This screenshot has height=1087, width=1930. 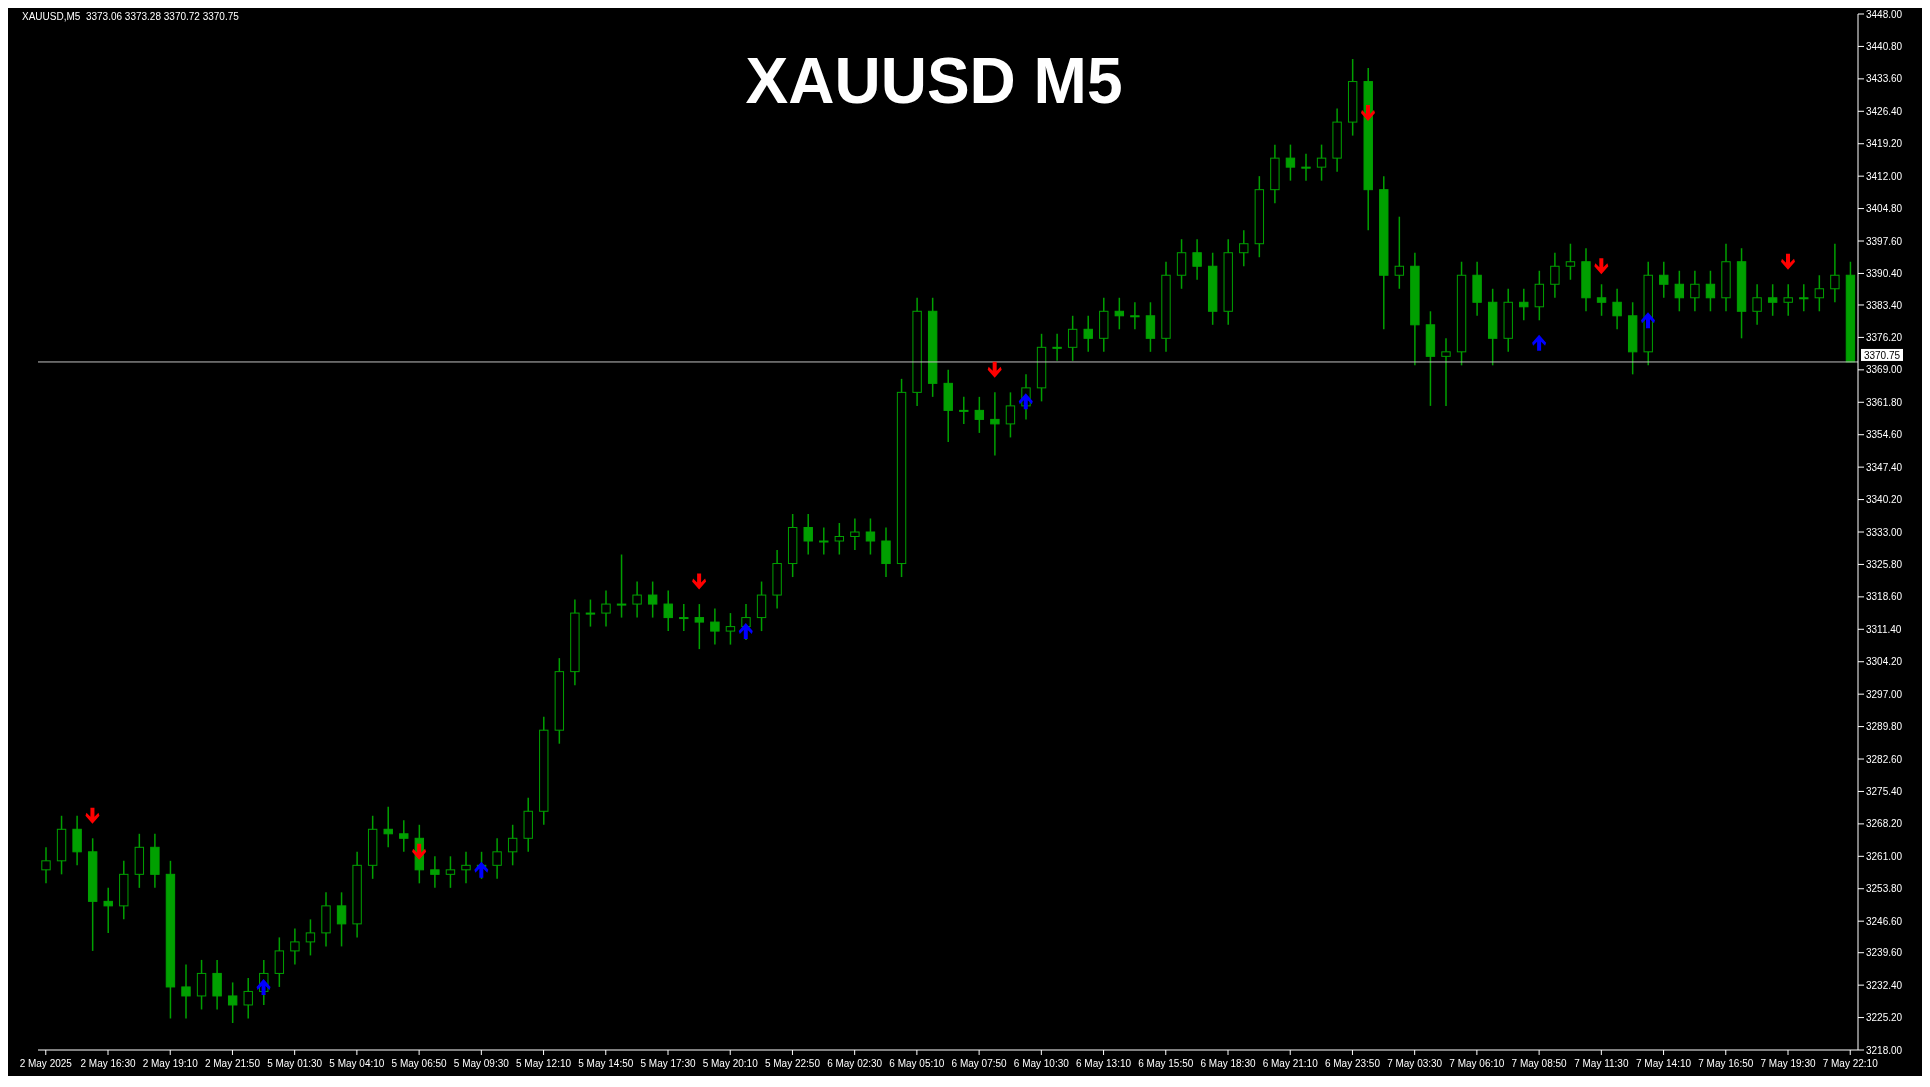 What do you see at coordinates (1477, 1063) in the screenshot?
I see `x-tick-label: 7 May 06:10` at bounding box center [1477, 1063].